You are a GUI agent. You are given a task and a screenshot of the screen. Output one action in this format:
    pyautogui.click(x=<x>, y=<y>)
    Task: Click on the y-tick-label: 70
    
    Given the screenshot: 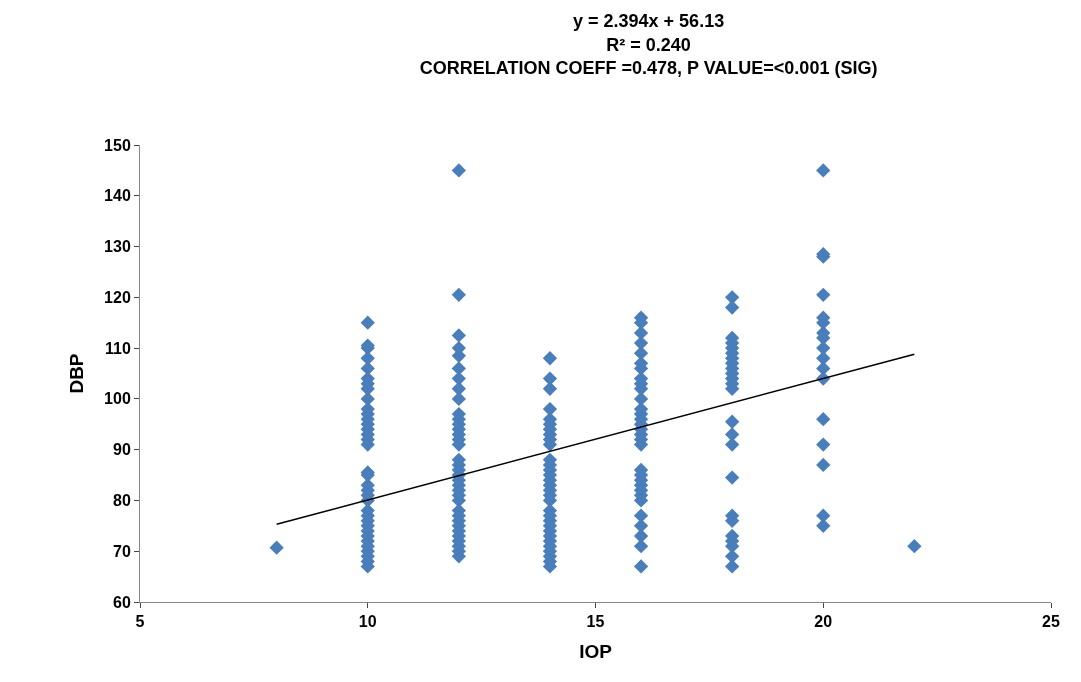 What is the action you would take?
    pyautogui.click(x=122, y=551)
    